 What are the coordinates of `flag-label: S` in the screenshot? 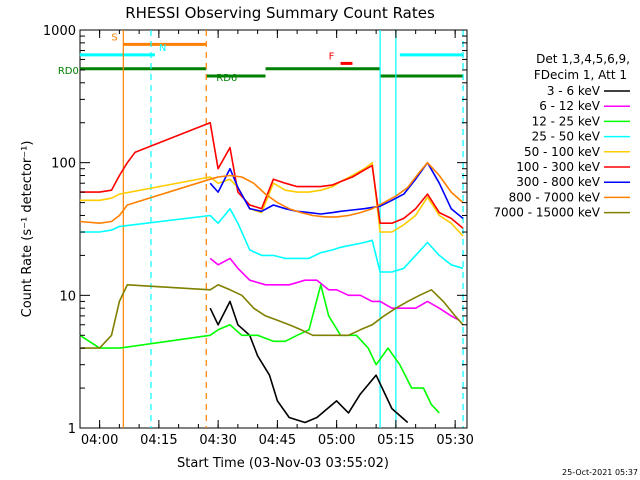 It's located at (114, 37).